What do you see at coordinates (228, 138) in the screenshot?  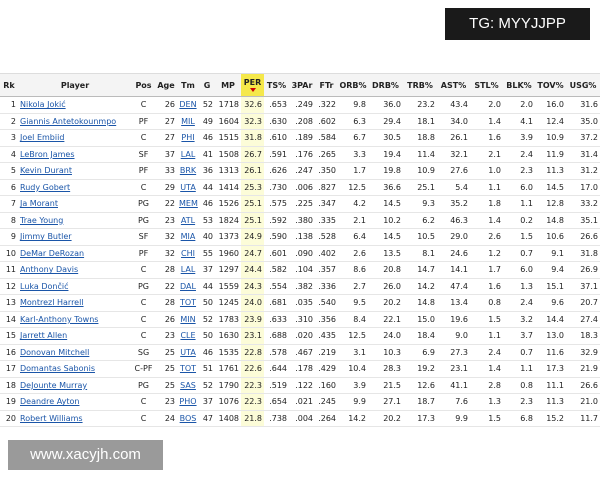 I see `cell-text: 1515` at bounding box center [228, 138].